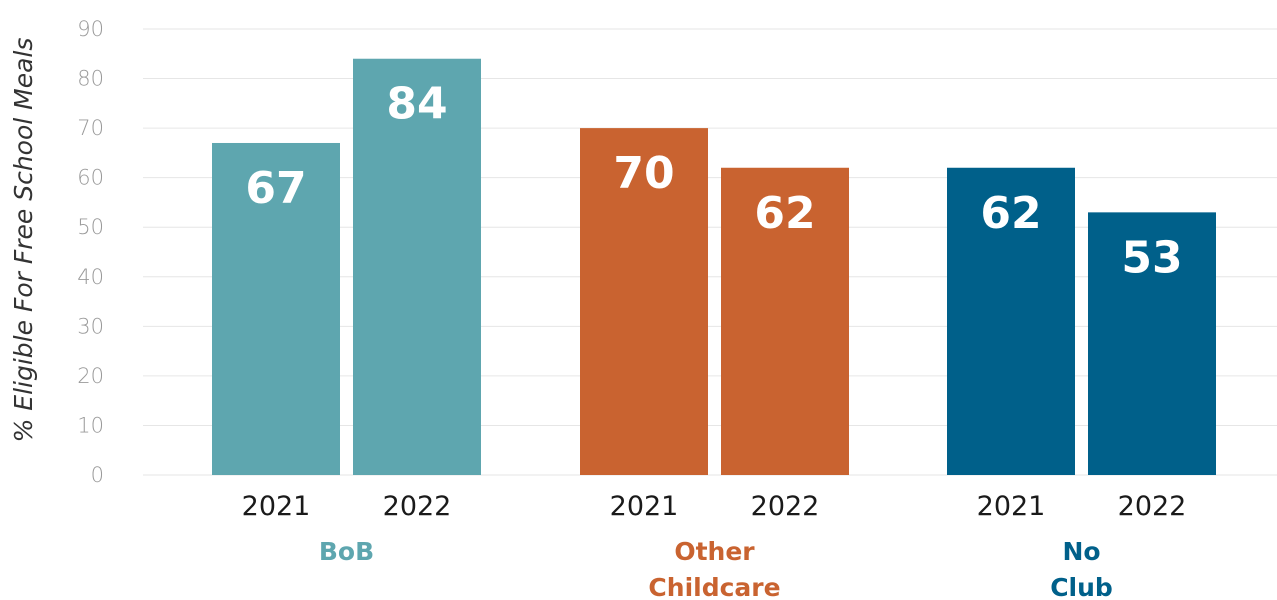  Describe the element at coordinates (90, 277) in the screenshot. I see `y-tick-label: 40` at that location.